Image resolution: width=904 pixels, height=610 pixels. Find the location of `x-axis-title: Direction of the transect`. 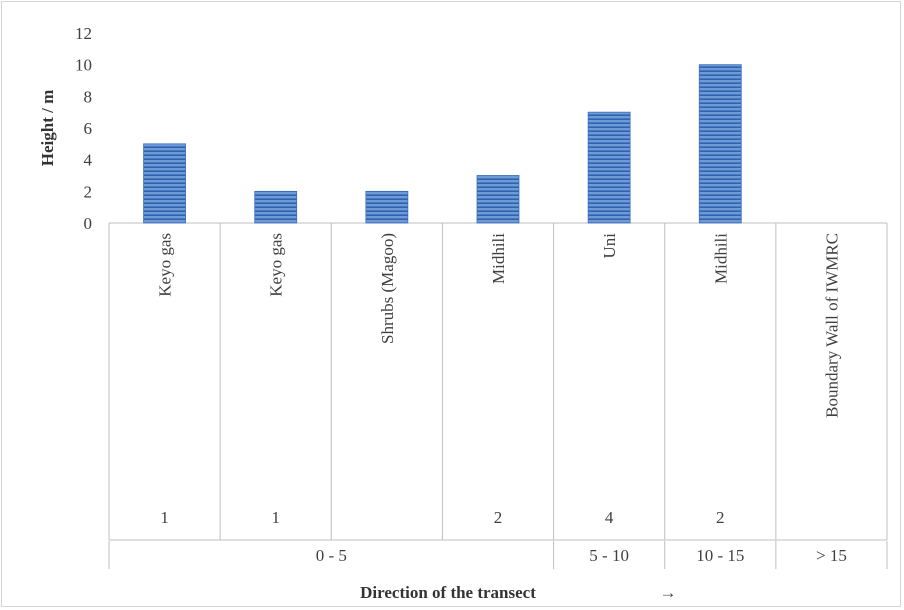

x-axis-title: Direction of the transect is located at coordinates (448, 592).